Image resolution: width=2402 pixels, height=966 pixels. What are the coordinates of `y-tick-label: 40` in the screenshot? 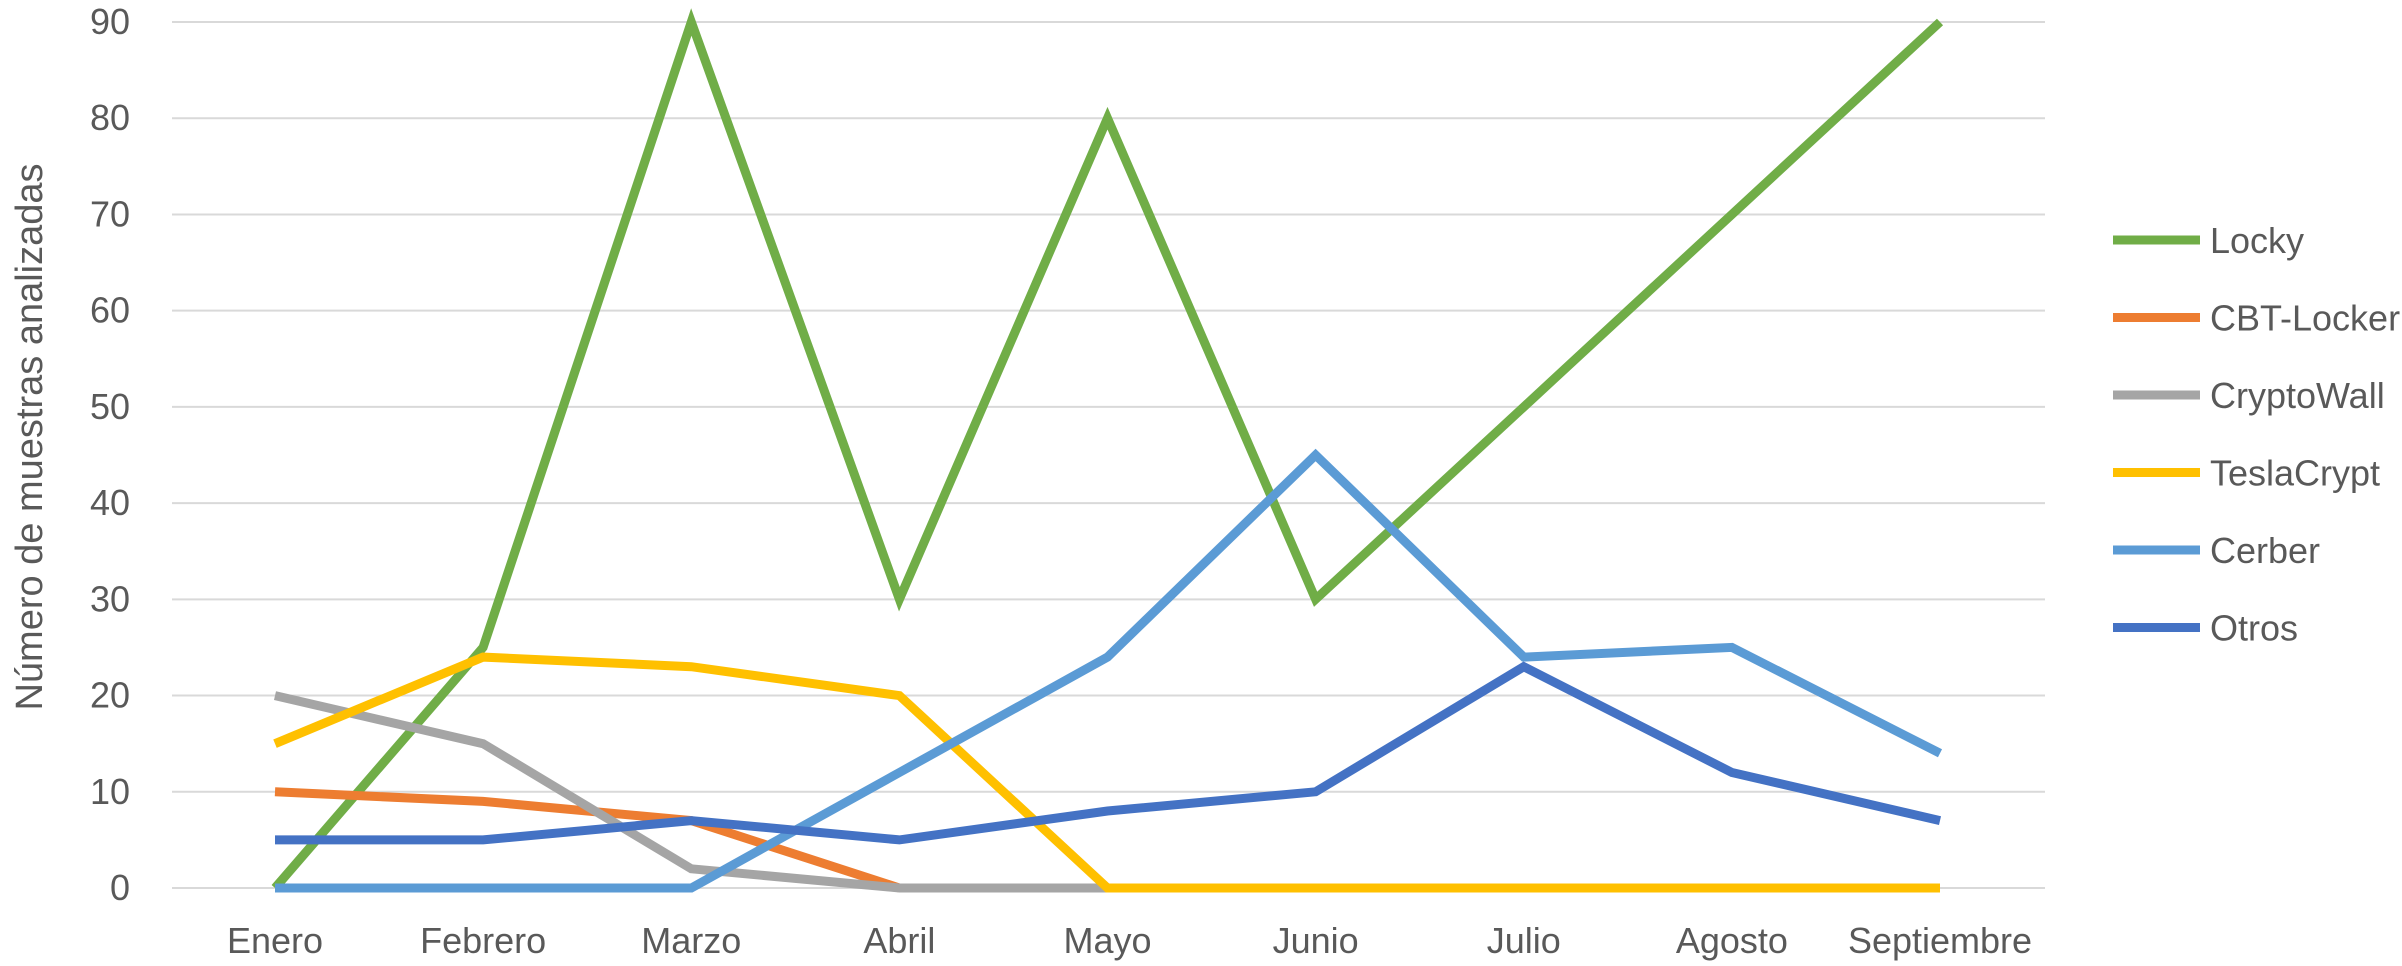 It's located at (110, 502).